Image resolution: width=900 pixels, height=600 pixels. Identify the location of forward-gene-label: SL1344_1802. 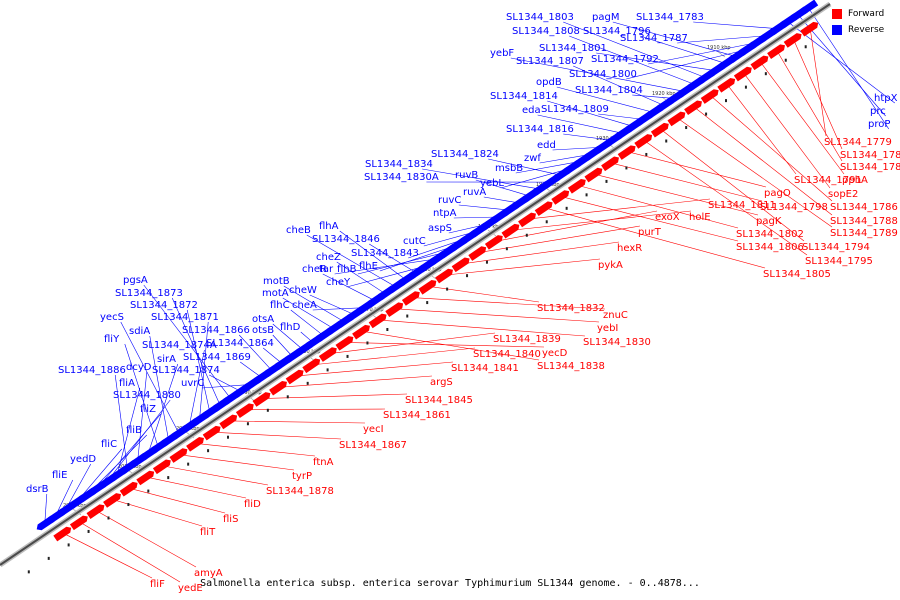
(770, 234).